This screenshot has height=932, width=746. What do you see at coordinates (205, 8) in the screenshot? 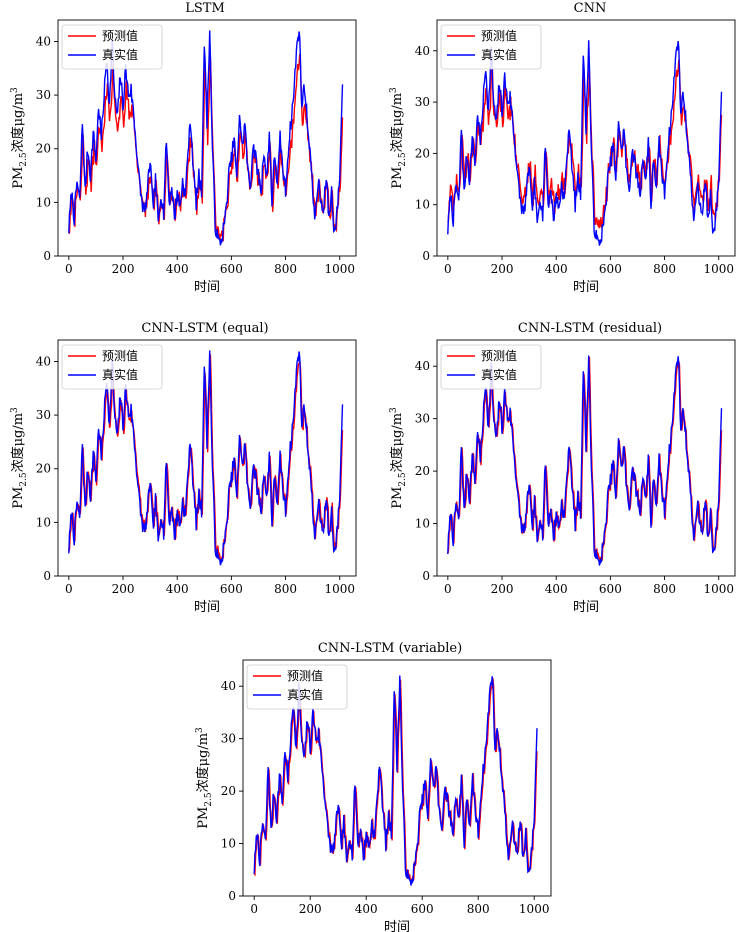
I see `chart-title: LSTM` at bounding box center [205, 8].